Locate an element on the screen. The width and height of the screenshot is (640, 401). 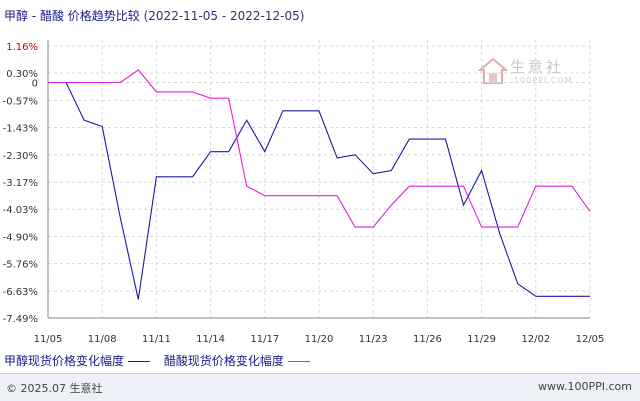
chart-title: 甲醇 - 醋酸 价格趋势比较 (2022-11-05 - 2022-12-05) is located at coordinates (154, 15).